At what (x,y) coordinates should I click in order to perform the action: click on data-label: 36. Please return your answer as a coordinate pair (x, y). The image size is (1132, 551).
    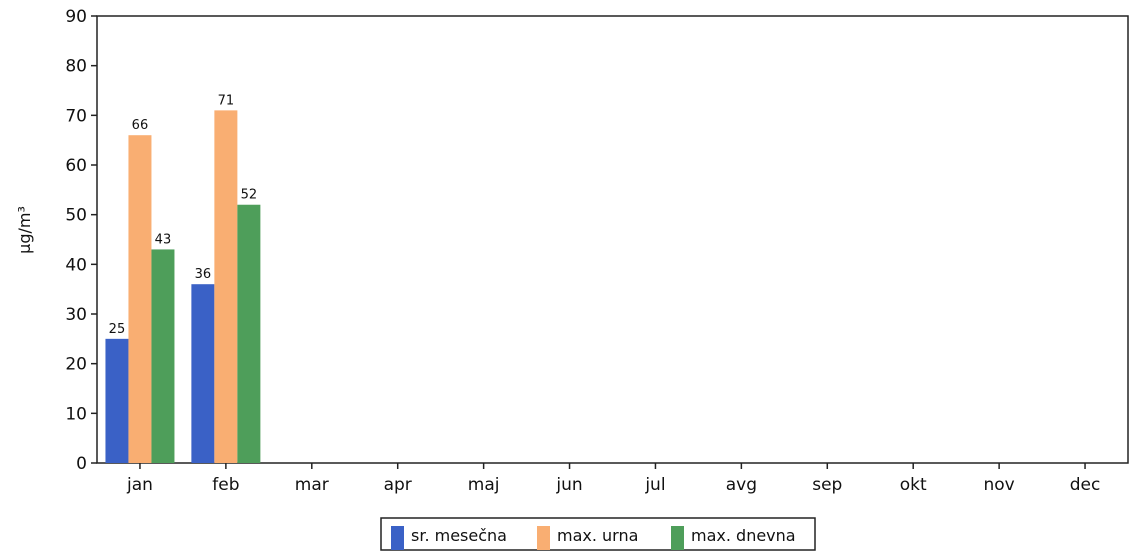
    Looking at the image, I should click on (203, 274).